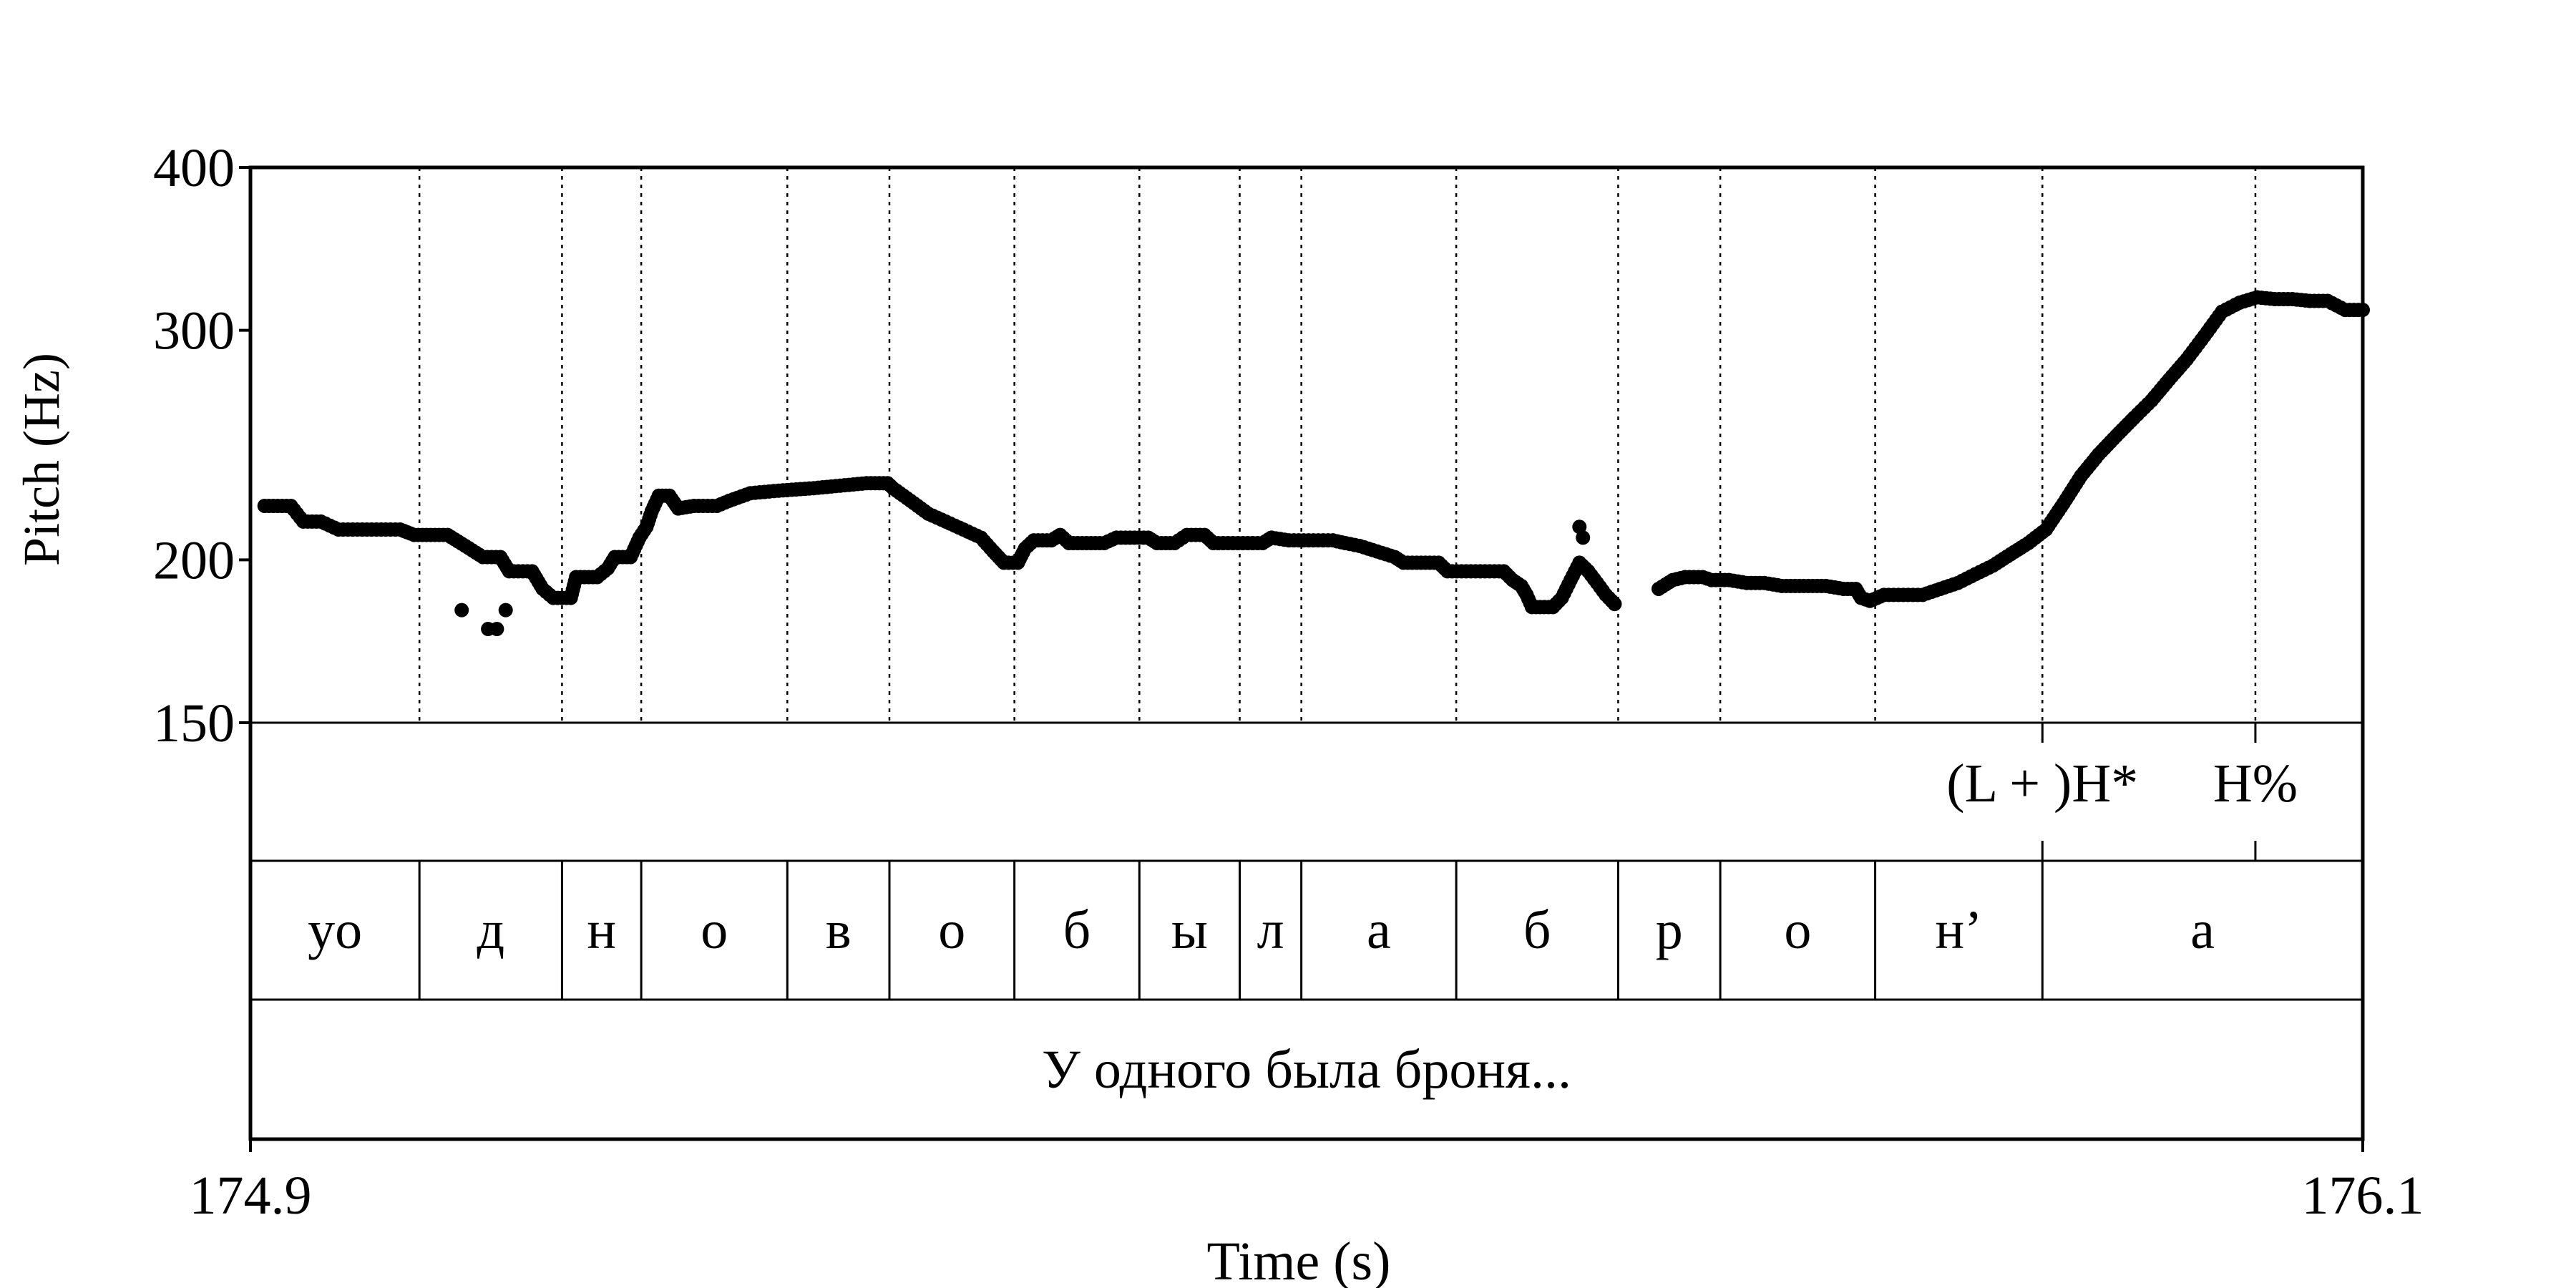  What do you see at coordinates (1299, 1259) in the screenshot?
I see `x-axis-label: Time (s)` at bounding box center [1299, 1259].